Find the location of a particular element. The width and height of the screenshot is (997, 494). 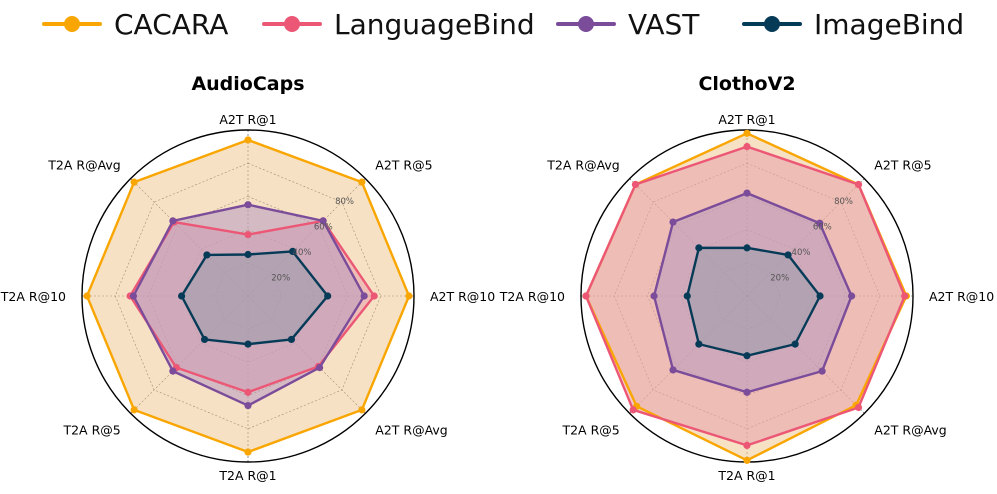

legend-label: LanguageBind is located at coordinates (434, 24).